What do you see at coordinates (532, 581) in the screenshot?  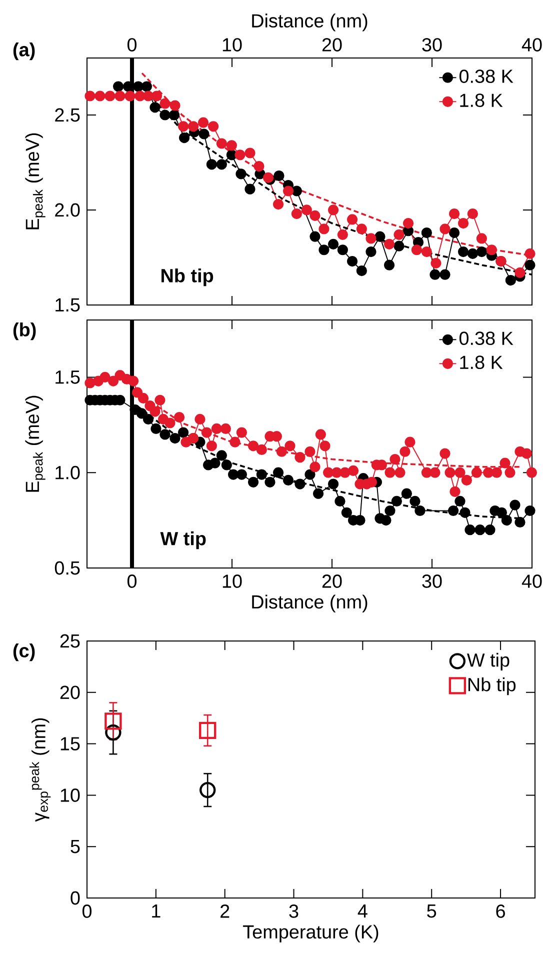 I see `x-tick-label: 40` at bounding box center [532, 581].